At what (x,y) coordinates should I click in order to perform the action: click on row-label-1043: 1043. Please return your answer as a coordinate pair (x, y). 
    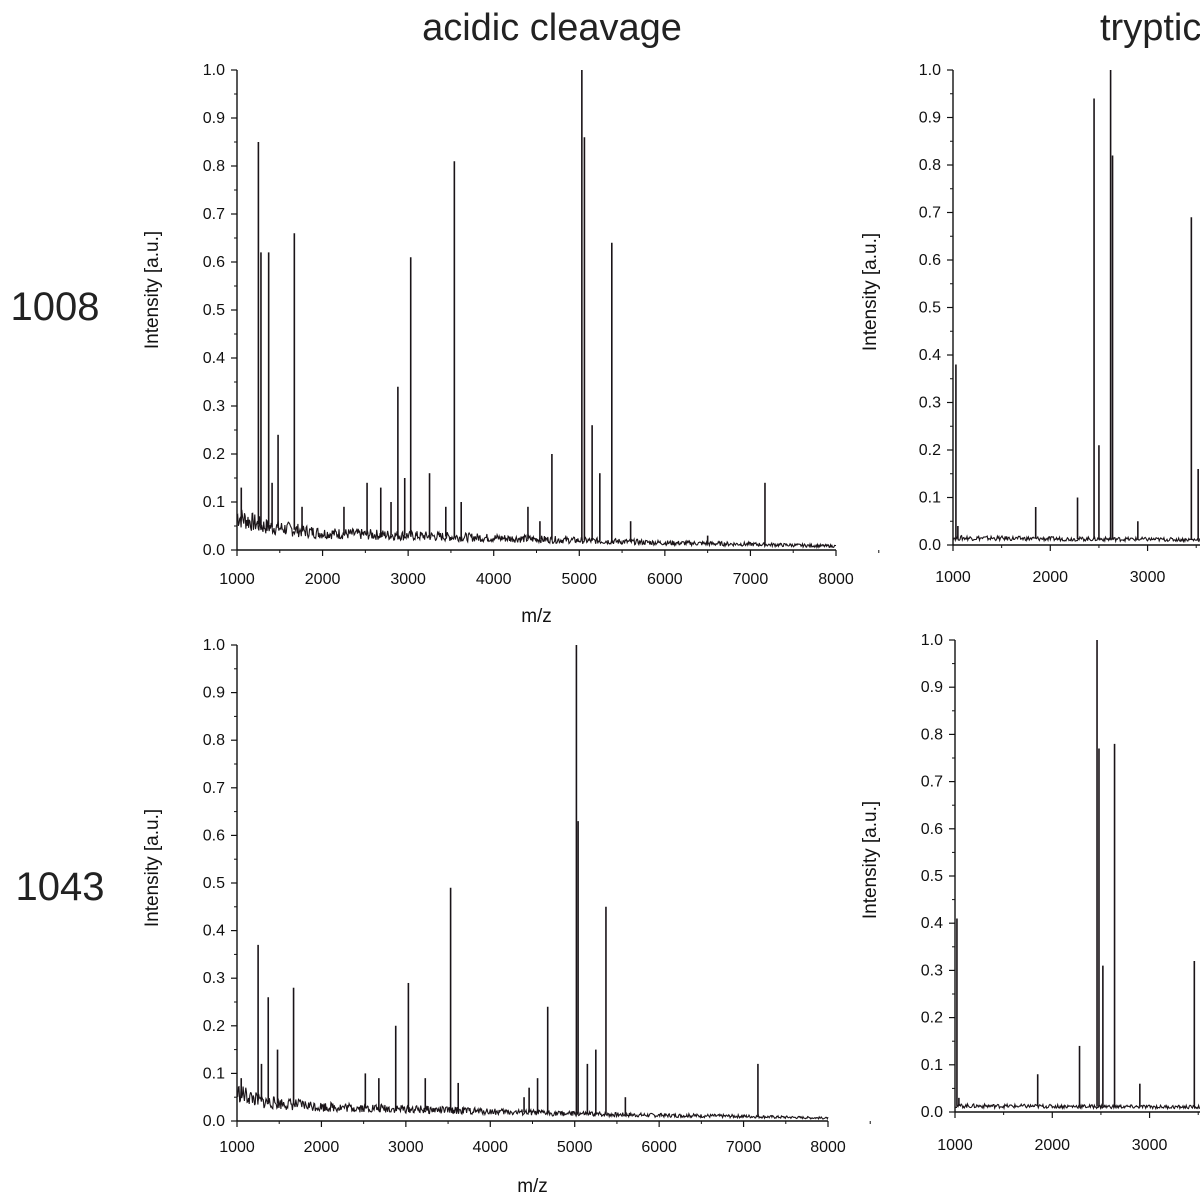
    Looking at the image, I should click on (60, 887).